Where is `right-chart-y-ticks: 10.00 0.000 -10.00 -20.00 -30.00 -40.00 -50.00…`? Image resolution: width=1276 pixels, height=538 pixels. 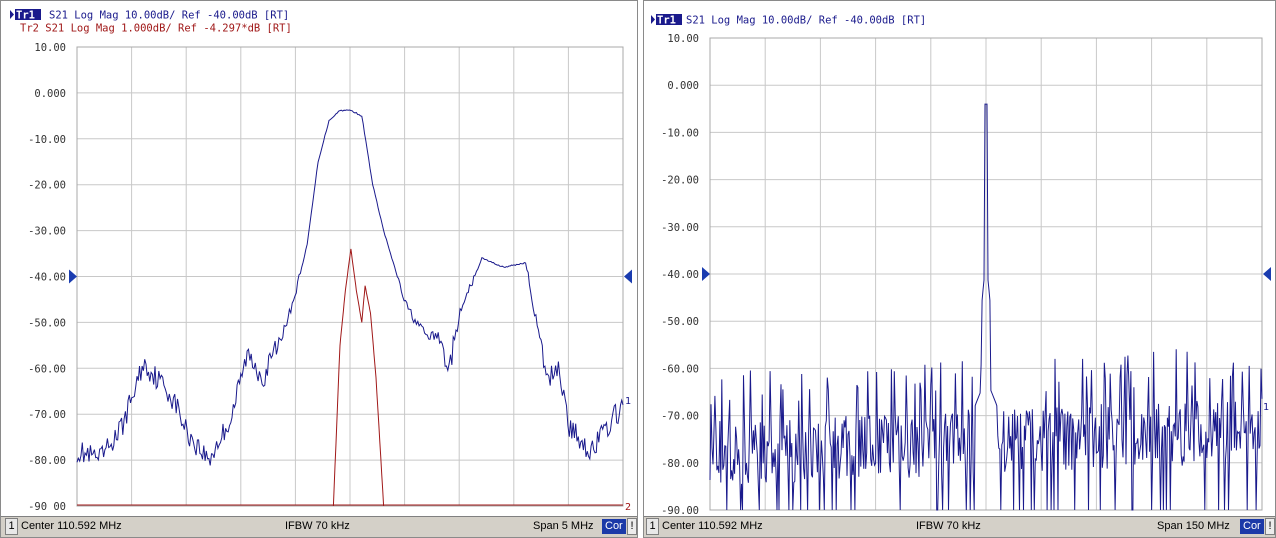
right-chart-y-ticks: 10.00 0.000 -10.00 -20.00 -30.00 -40.00 -50.00… is located at coordinates (680, 275).